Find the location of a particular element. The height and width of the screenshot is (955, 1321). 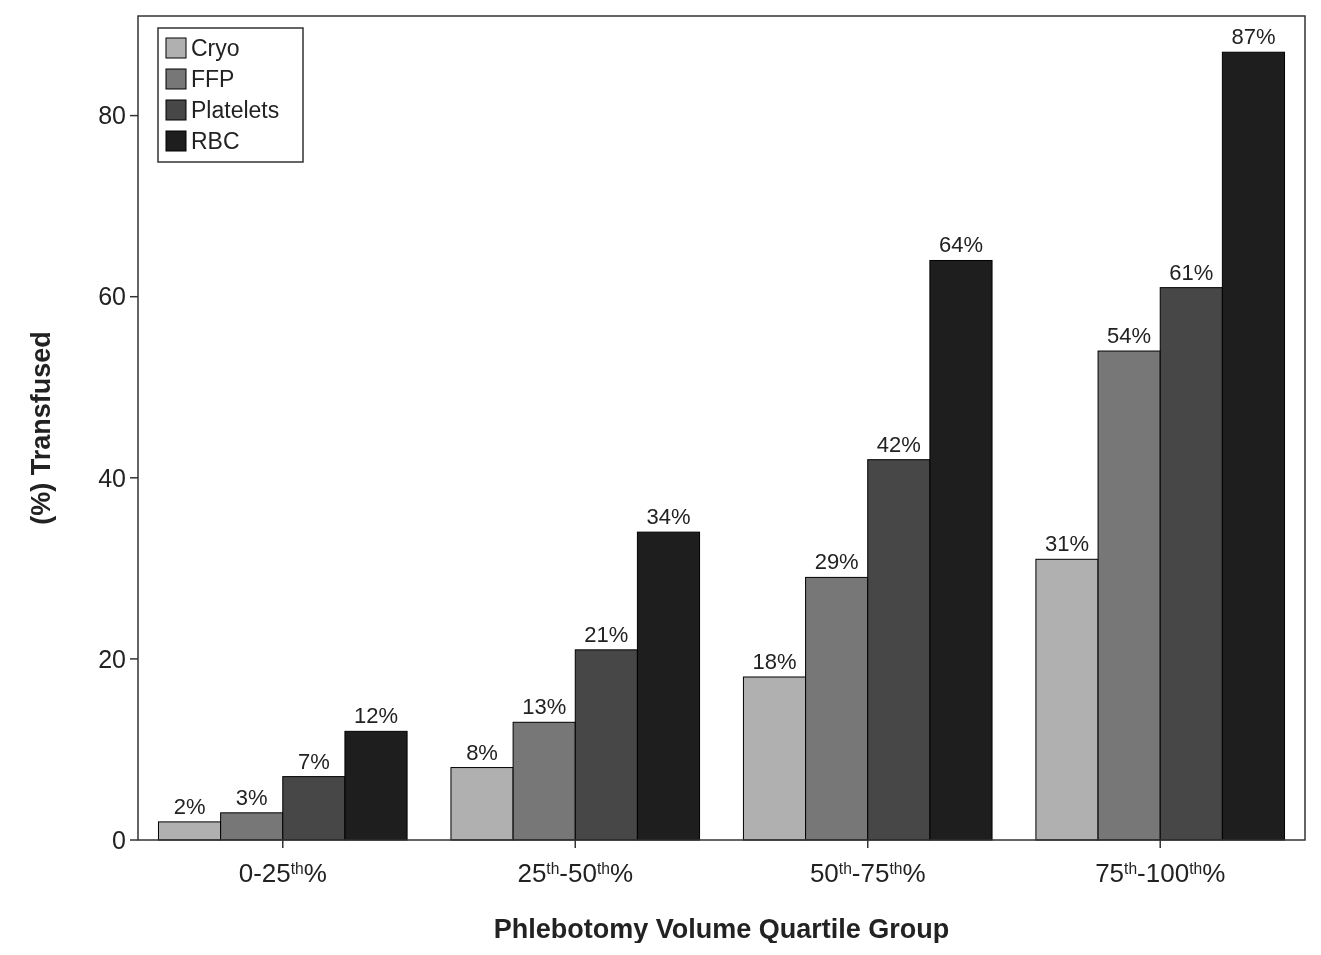

data-label: 2% is located at coordinates (189, 806).